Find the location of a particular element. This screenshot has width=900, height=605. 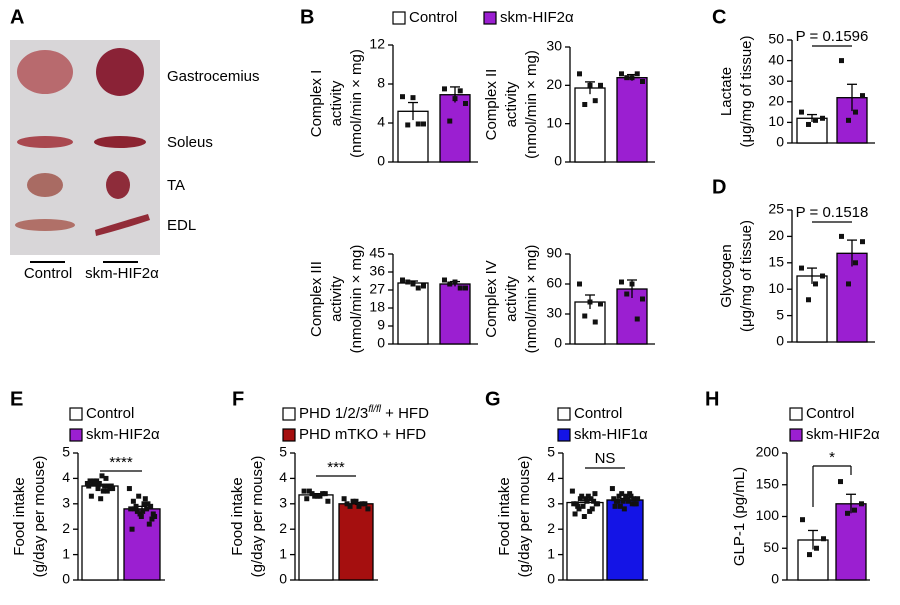

y-tick-label: 27 is located at coordinates (377, 289).